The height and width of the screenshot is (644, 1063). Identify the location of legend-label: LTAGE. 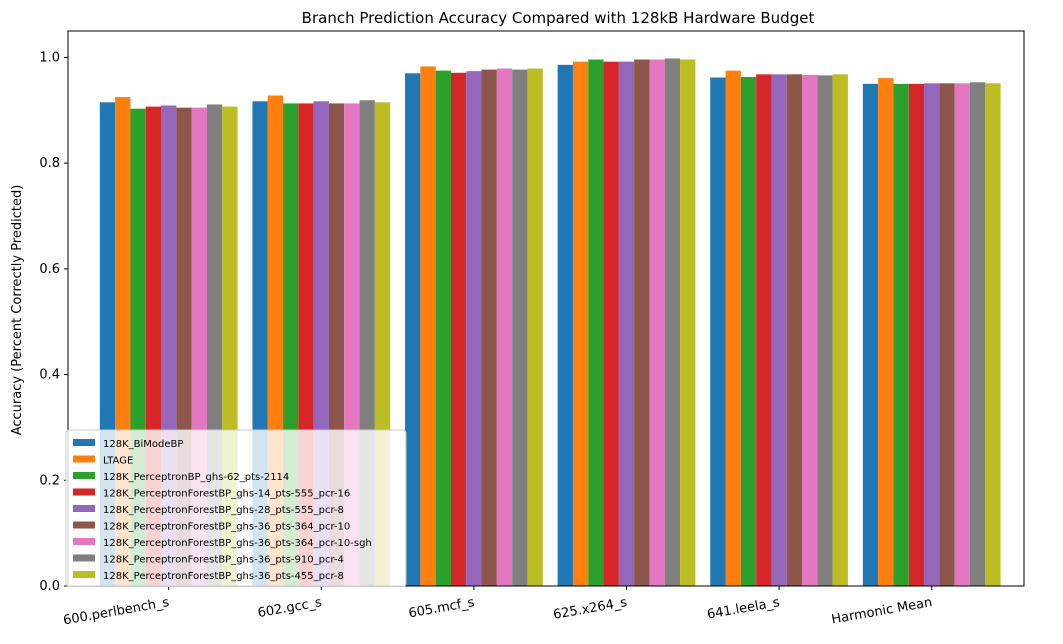
(118, 461).